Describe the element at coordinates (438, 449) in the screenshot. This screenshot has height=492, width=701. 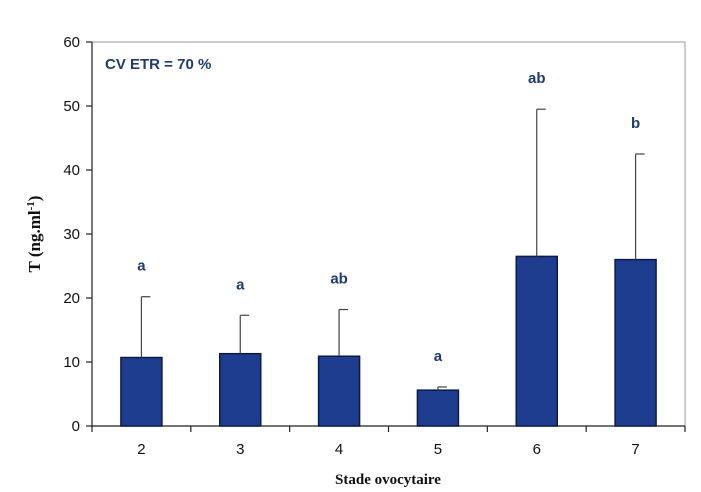
I see `x-tick-label: 5` at that location.